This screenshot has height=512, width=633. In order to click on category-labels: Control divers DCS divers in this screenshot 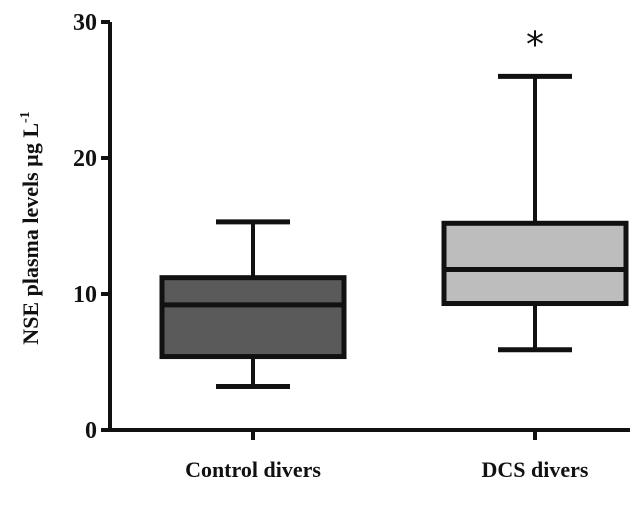, I will do `click(387, 456)`.